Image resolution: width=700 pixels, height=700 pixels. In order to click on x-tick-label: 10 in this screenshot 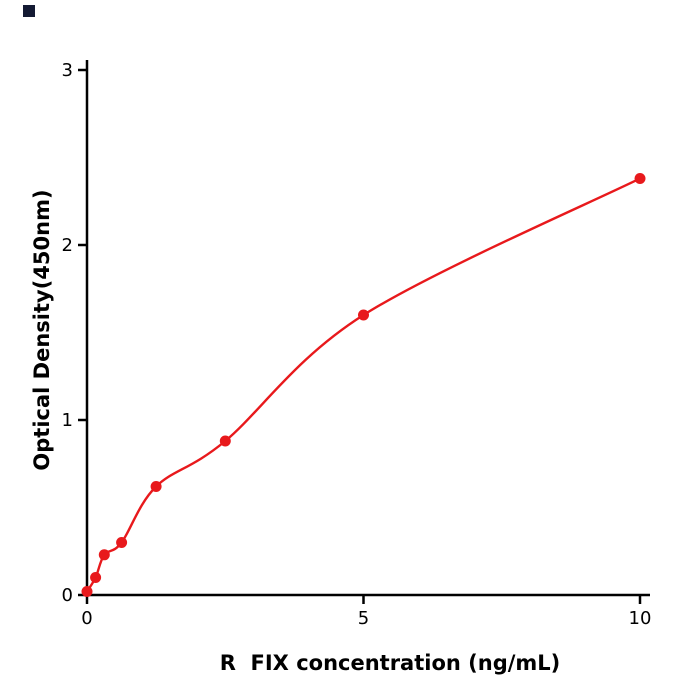, I will do `click(640, 618)`.